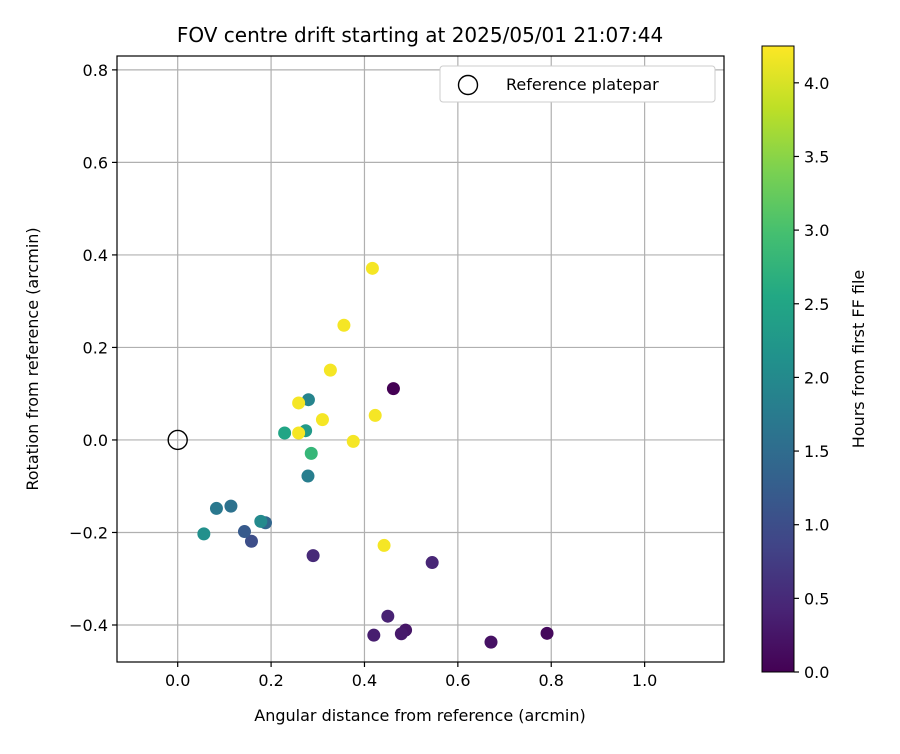 The image size is (900, 754). Describe the element at coordinates (778, 359) in the screenshot. I see `colorbar-gradient` at that location.